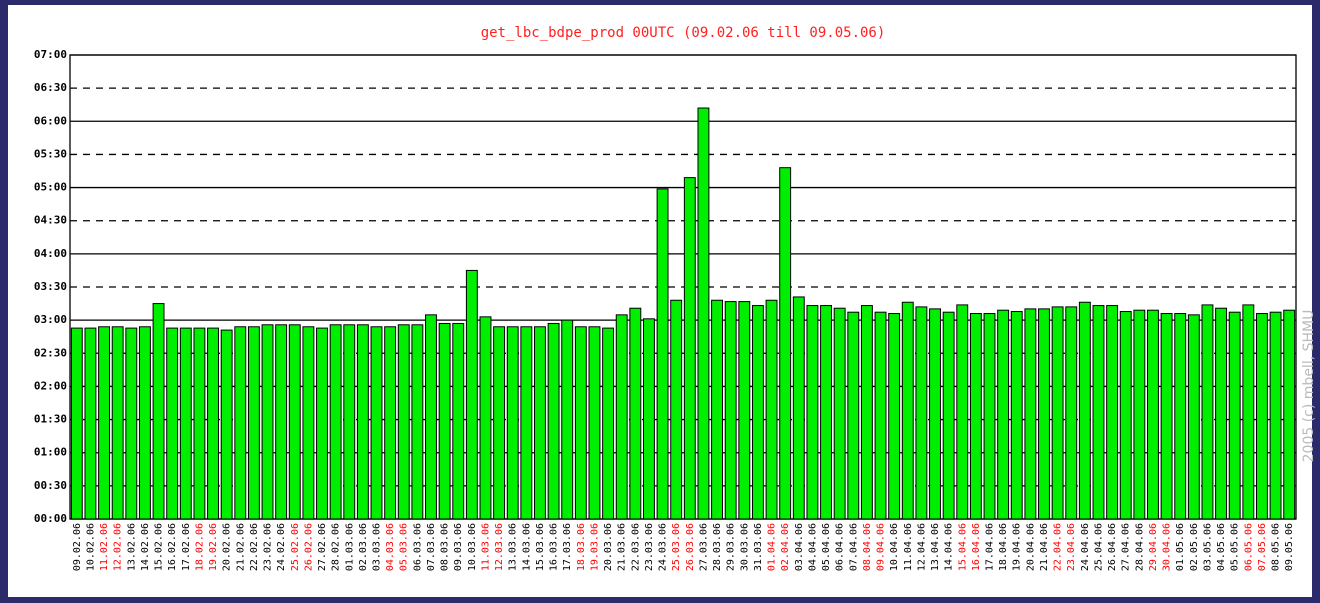 The width and height of the screenshot is (1320, 603). I want to click on y-tick-label: 02:30, so click(50, 352).